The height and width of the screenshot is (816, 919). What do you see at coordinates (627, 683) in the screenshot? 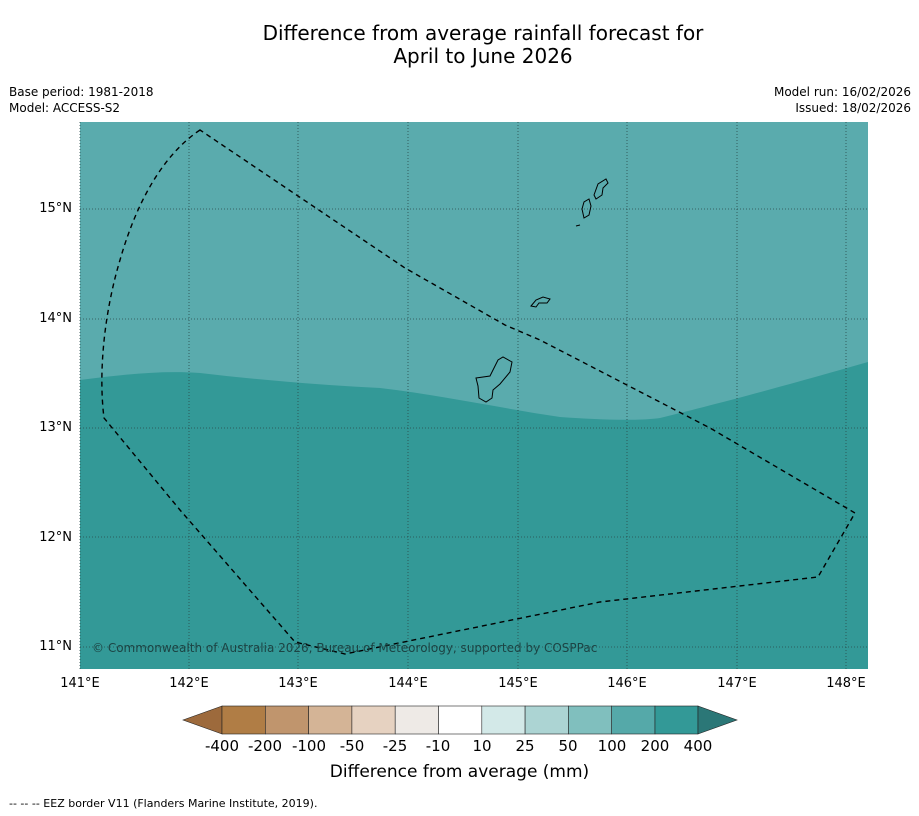
I see `lon-label-146: 146°E` at bounding box center [627, 683].